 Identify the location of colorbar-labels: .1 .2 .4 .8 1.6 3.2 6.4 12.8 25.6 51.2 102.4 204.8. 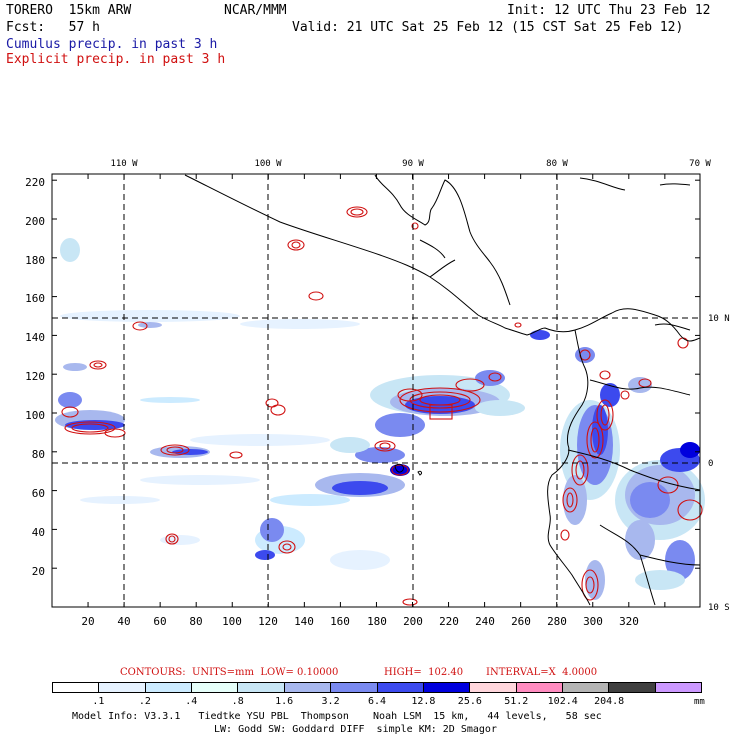
(377, 702).